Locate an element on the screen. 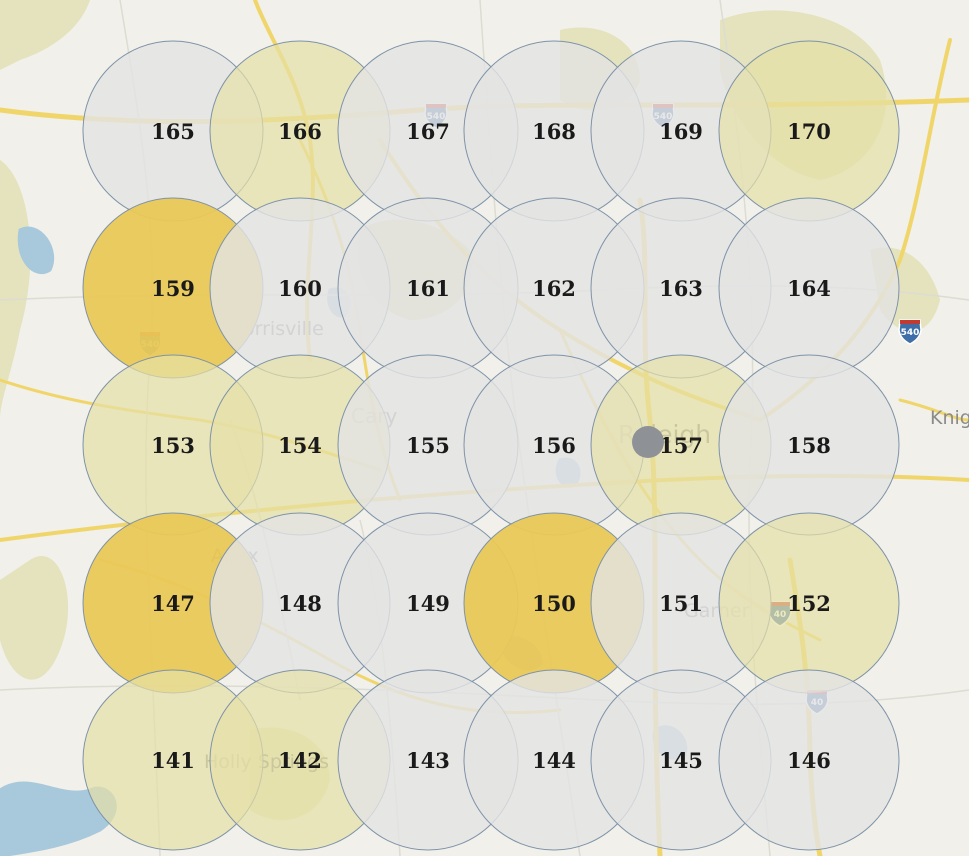 The image size is (969, 856). shield-540-d-icon: 540 is located at coordinates (910, 332).